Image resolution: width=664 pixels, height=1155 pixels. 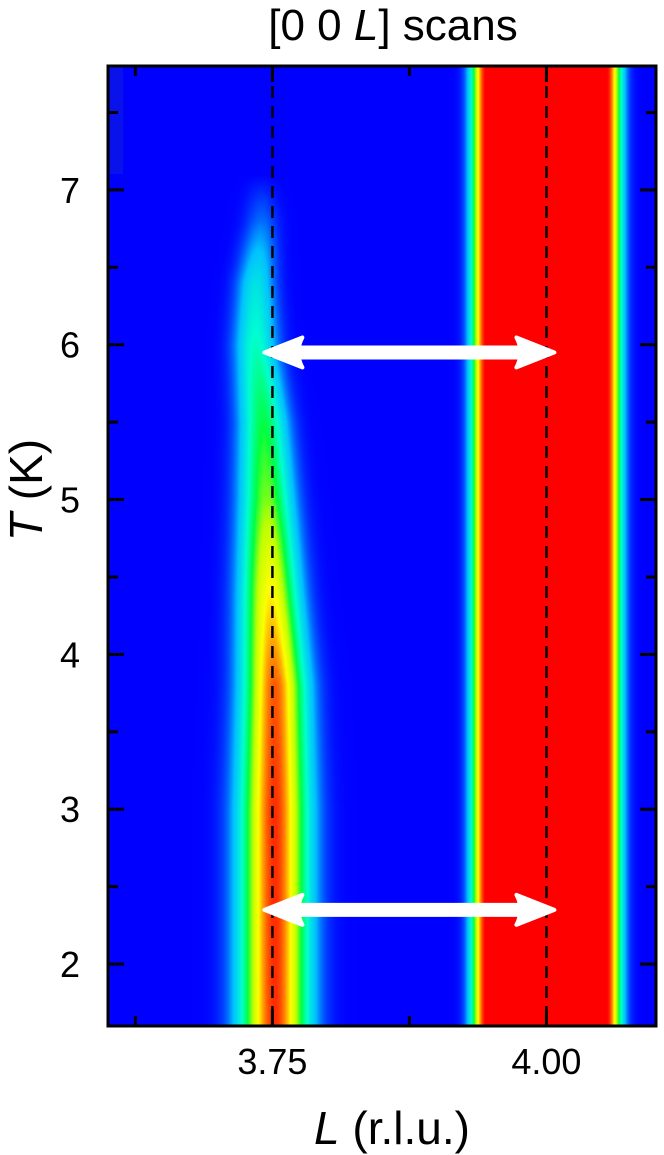 I want to click on y-axis-label-rest: (K), so click(x=26, y=476).